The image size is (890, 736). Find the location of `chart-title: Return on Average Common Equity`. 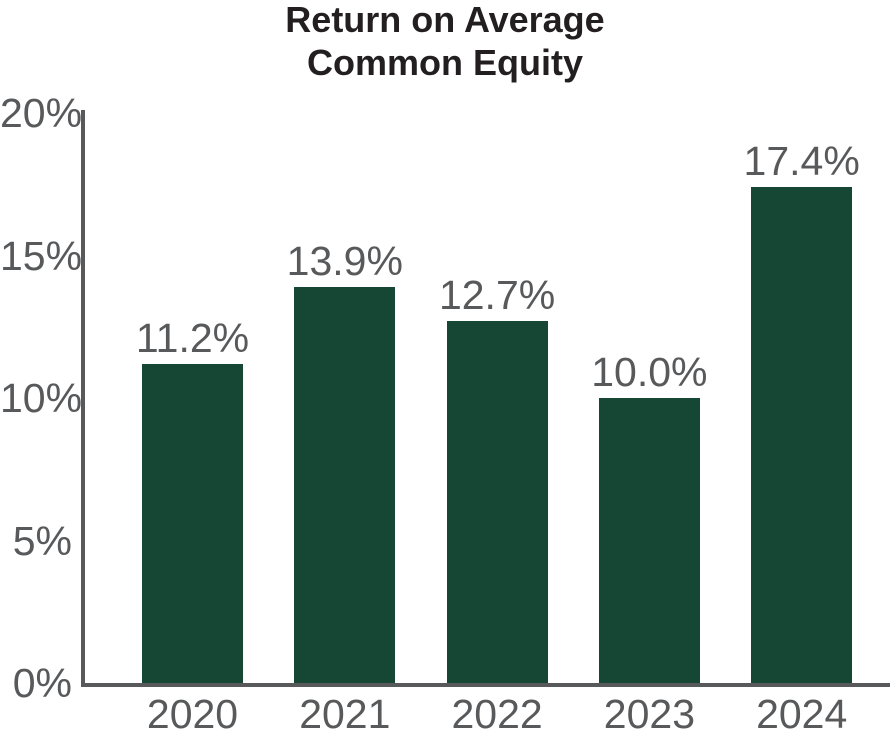

chart-title: Return on Average Common Equity is located at coordinates (445, 42).